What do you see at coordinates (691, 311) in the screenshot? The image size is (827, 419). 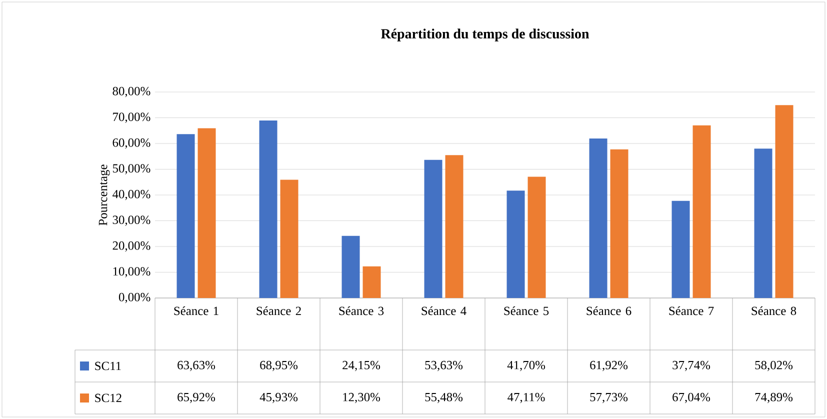 I see `x-tick-label: Séance 7` at bounding box center [691, 311].